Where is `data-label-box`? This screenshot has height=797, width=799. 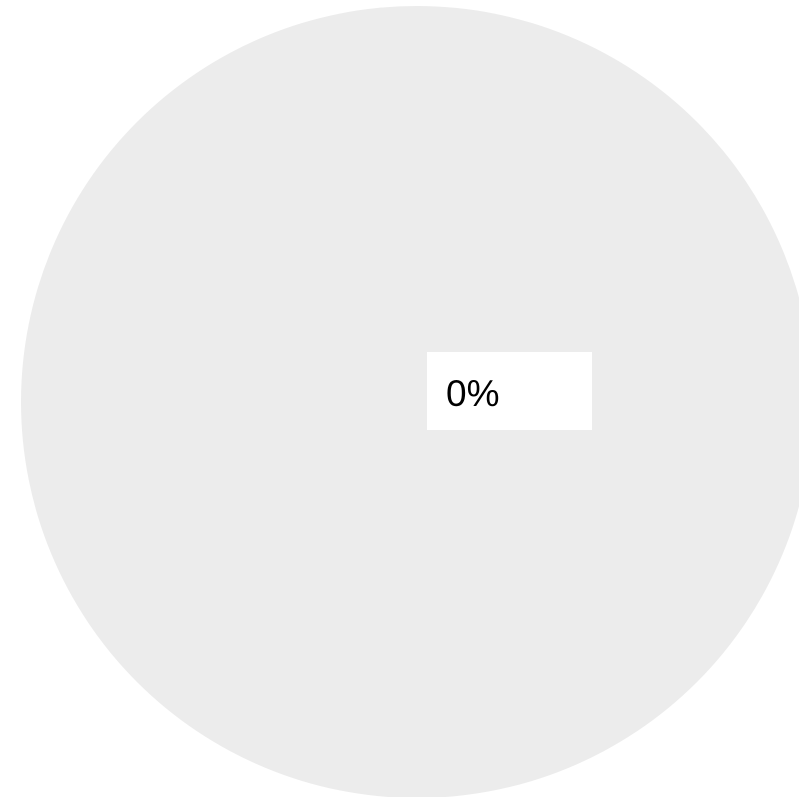
data-label-box is located at coordinates (509, 391).